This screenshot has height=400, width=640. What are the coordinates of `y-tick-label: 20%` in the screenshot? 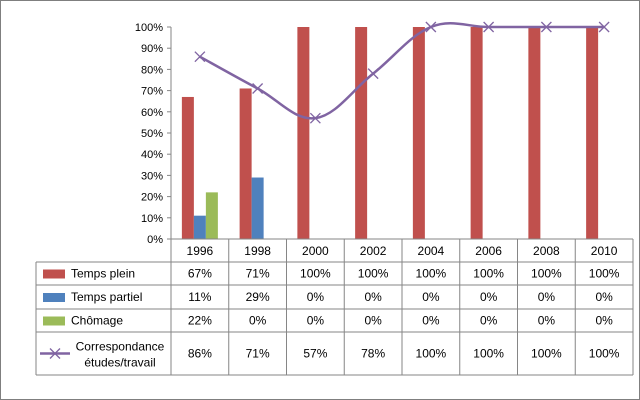 It's located at (152, 198).